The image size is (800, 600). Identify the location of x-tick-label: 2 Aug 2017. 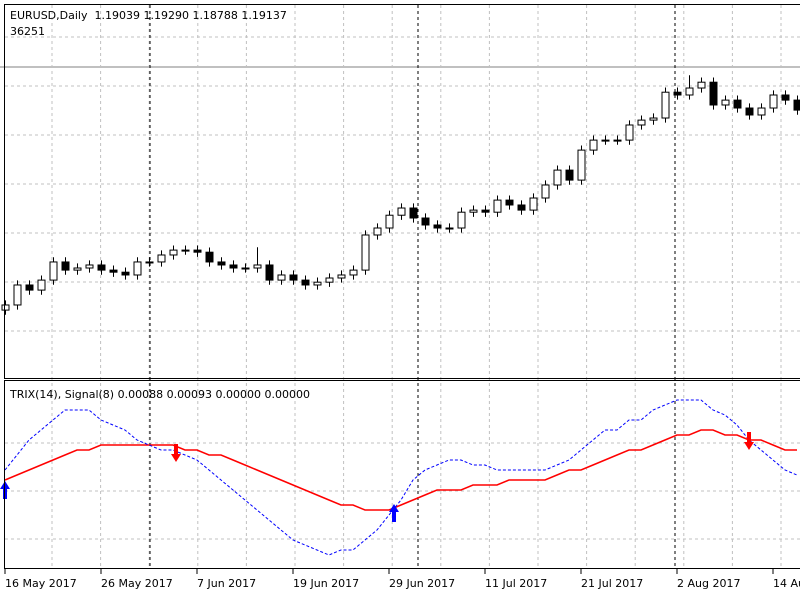
(708, 583).